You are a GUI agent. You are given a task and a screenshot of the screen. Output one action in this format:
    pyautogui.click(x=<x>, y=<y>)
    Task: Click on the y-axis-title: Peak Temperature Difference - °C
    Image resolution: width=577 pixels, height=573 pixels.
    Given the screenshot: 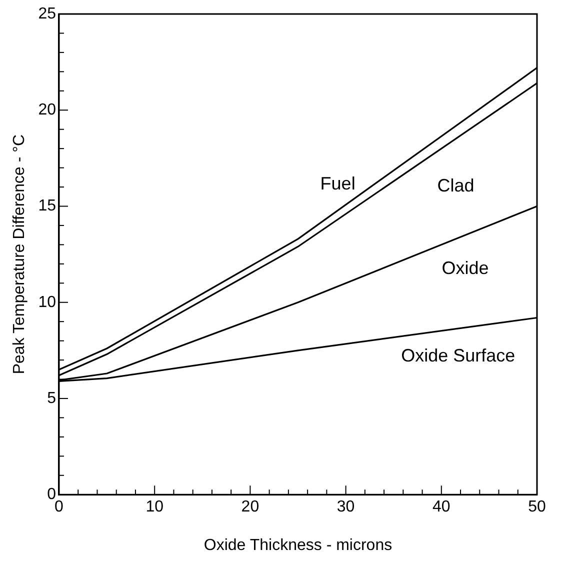 What is the action you would take?
    pyautogui.click(x=19, y=254)
    